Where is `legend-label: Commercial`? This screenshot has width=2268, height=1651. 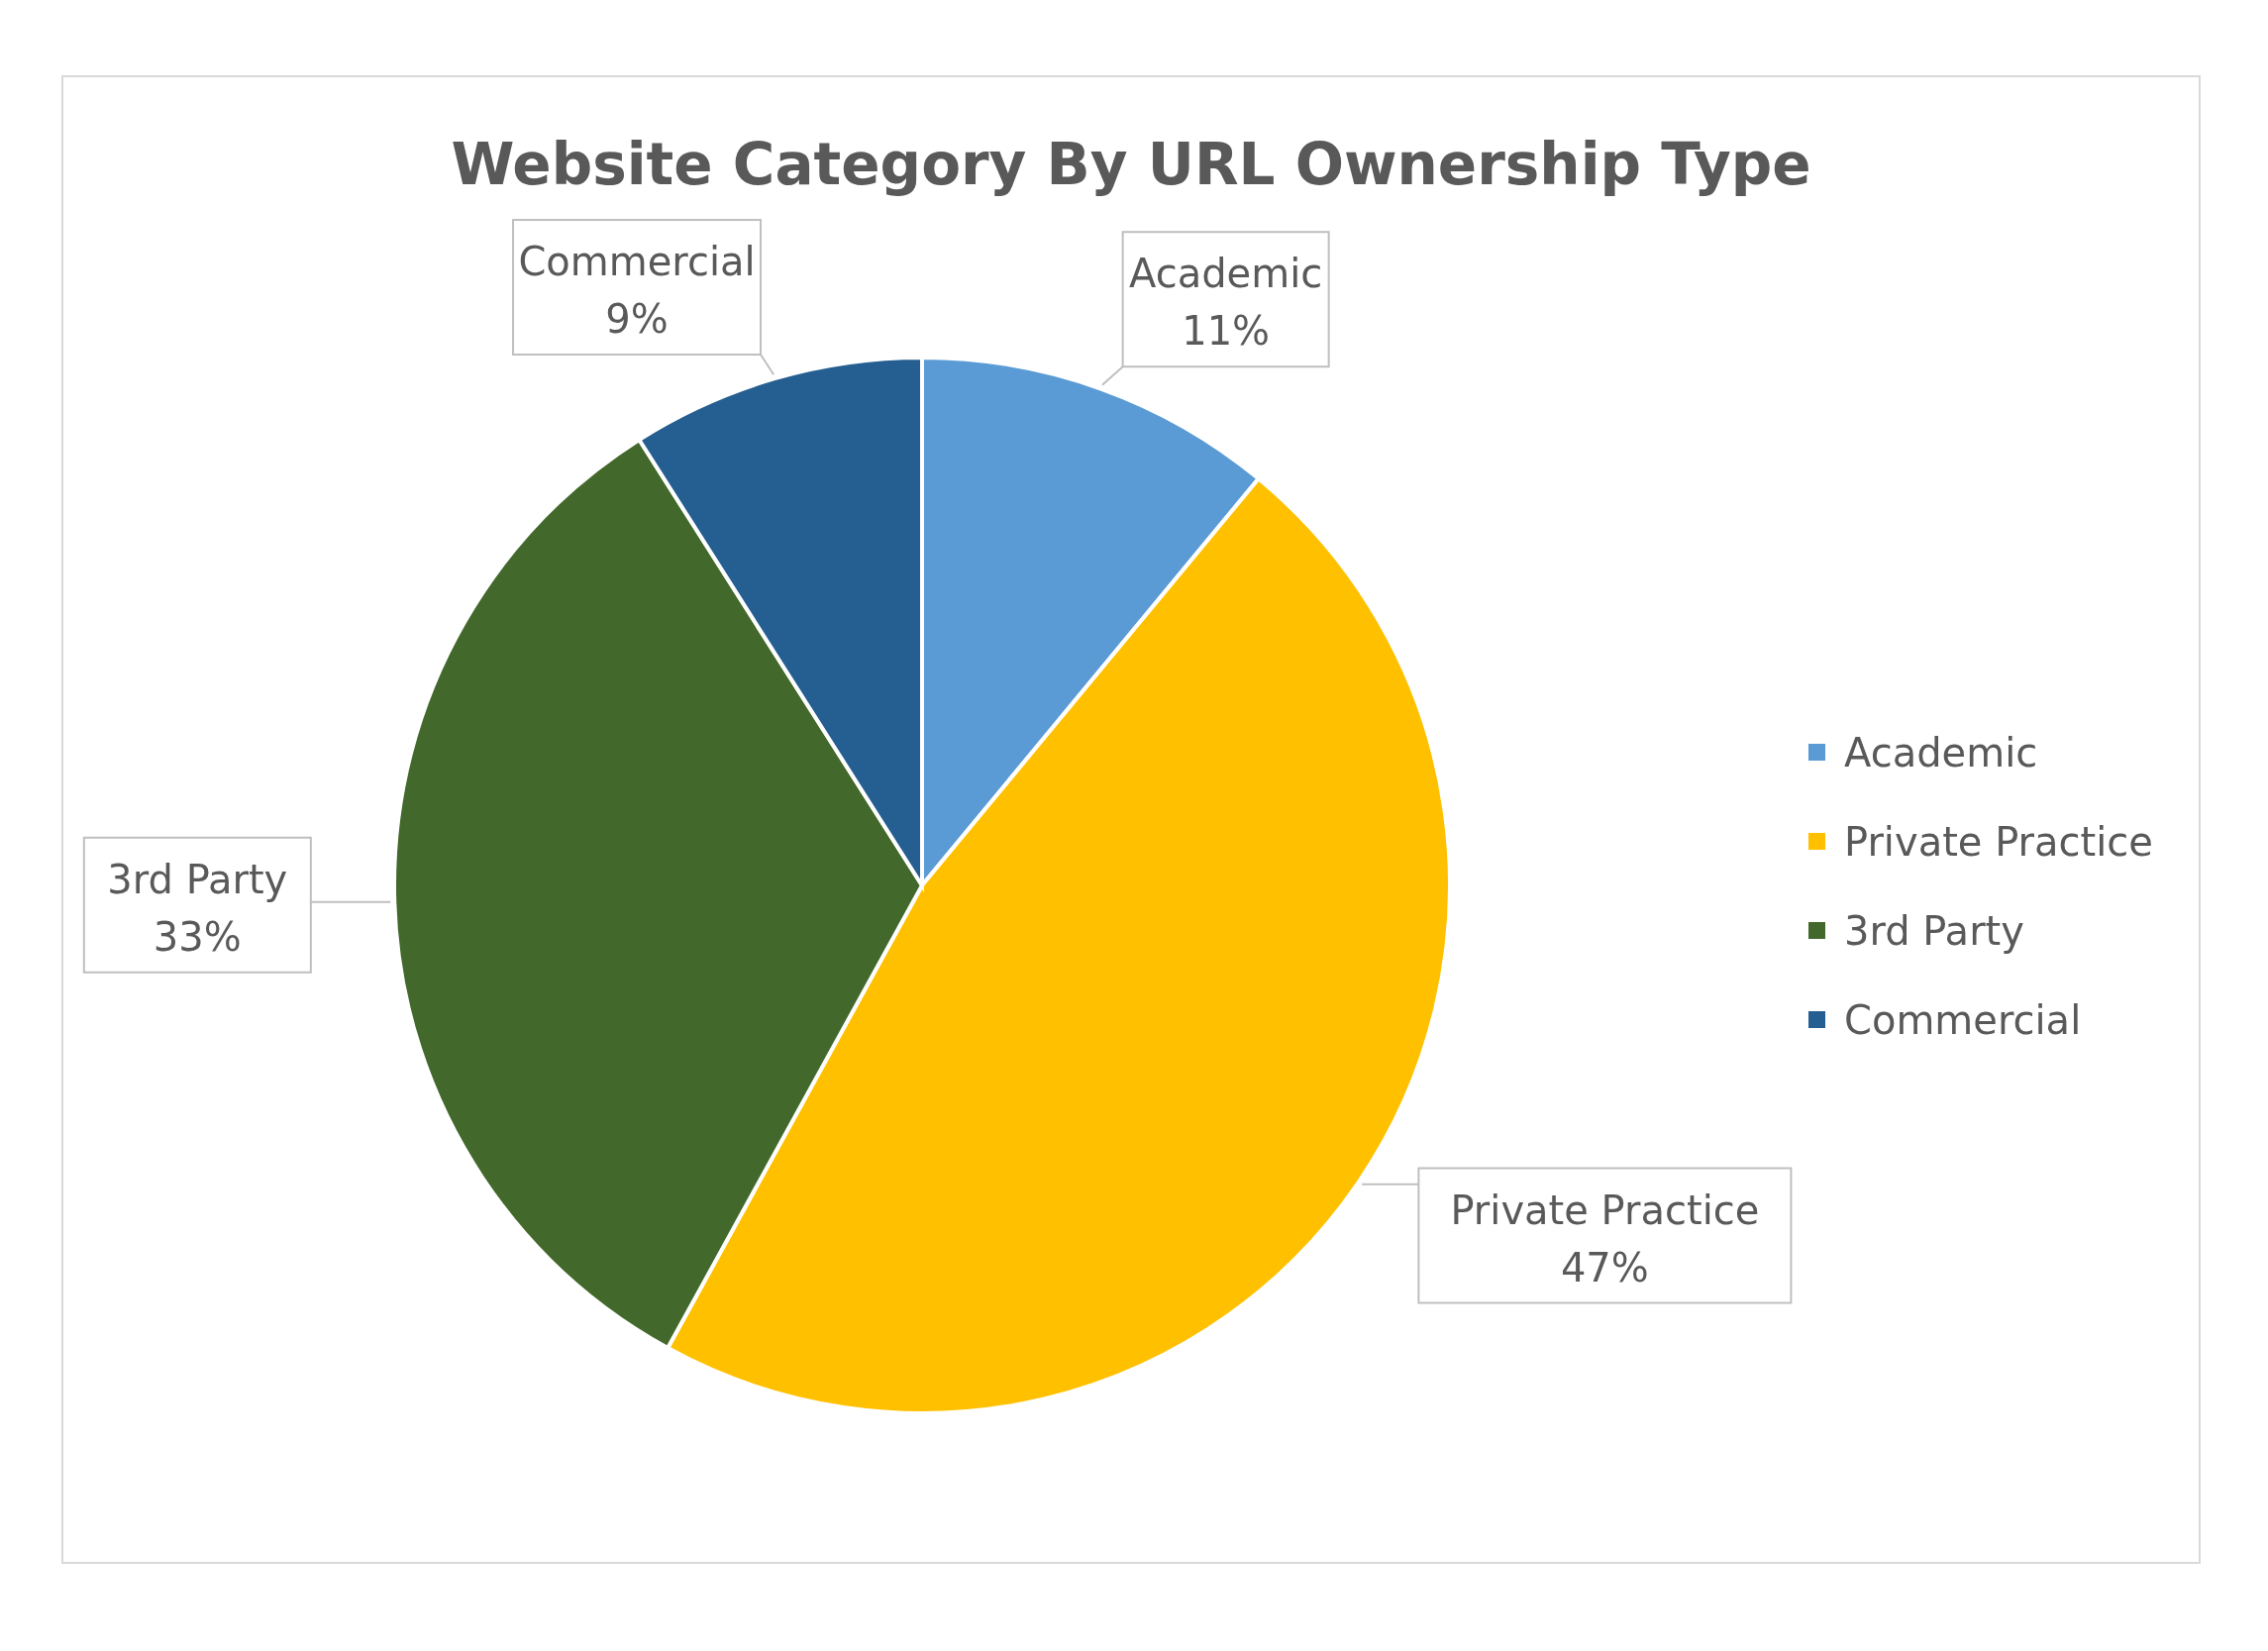 legend-label: Commercial is located at coordinates (1963, 1020).